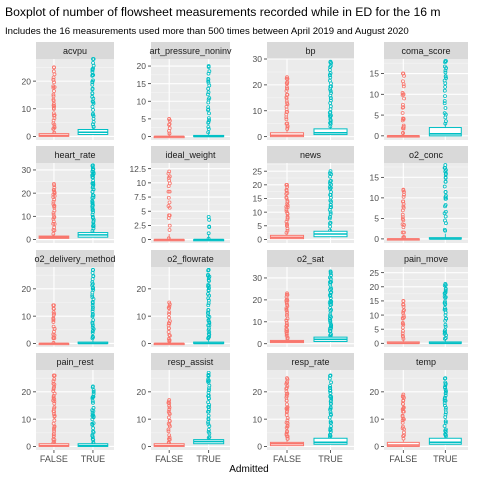 The height and width of the screenshot is (480, 480). Describe the element at coordinates (303, 408) in the screenshot. I see `facet-panel-resp_rate: resp_rate01020FALSE TRUE` at that location.